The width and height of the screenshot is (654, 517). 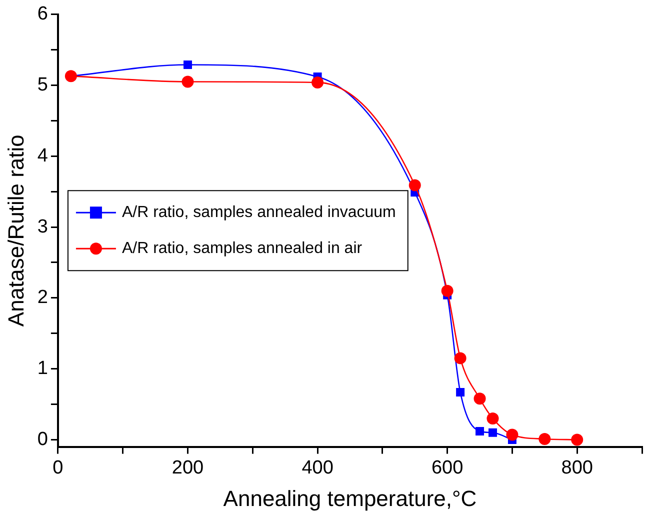 I want to click on x-tick-label: 600, so click(x=447, y=467).